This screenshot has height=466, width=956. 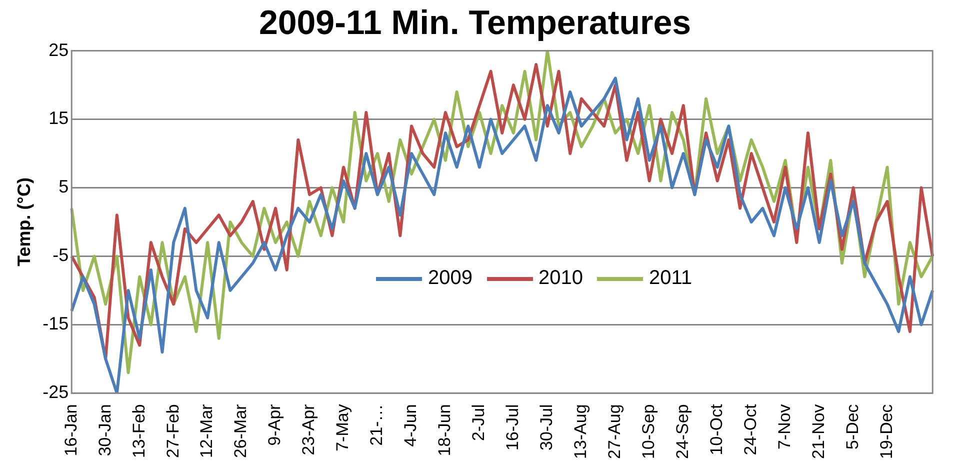 I want to click on x-tick-label: 21-Nov, so click(x=818, y=431).